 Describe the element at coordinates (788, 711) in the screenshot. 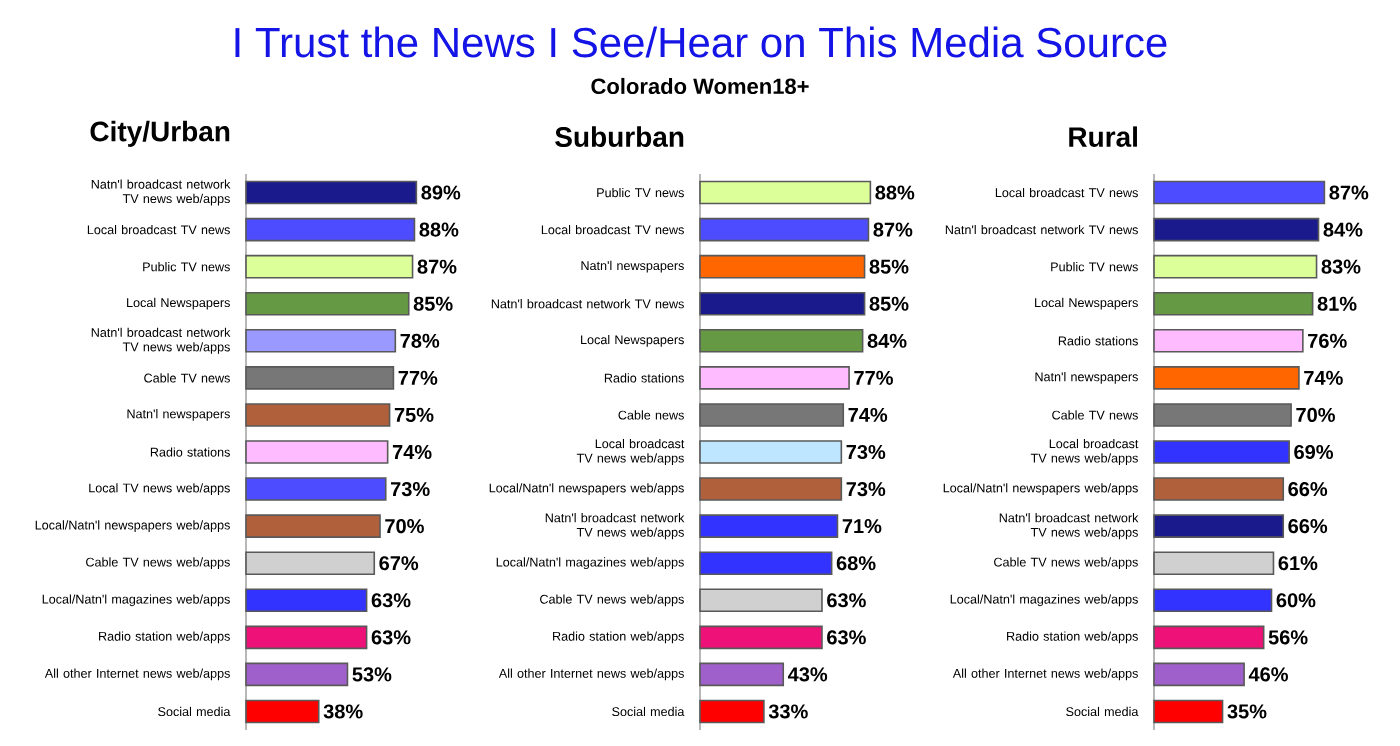

I see `data-label: 33%` at that location.